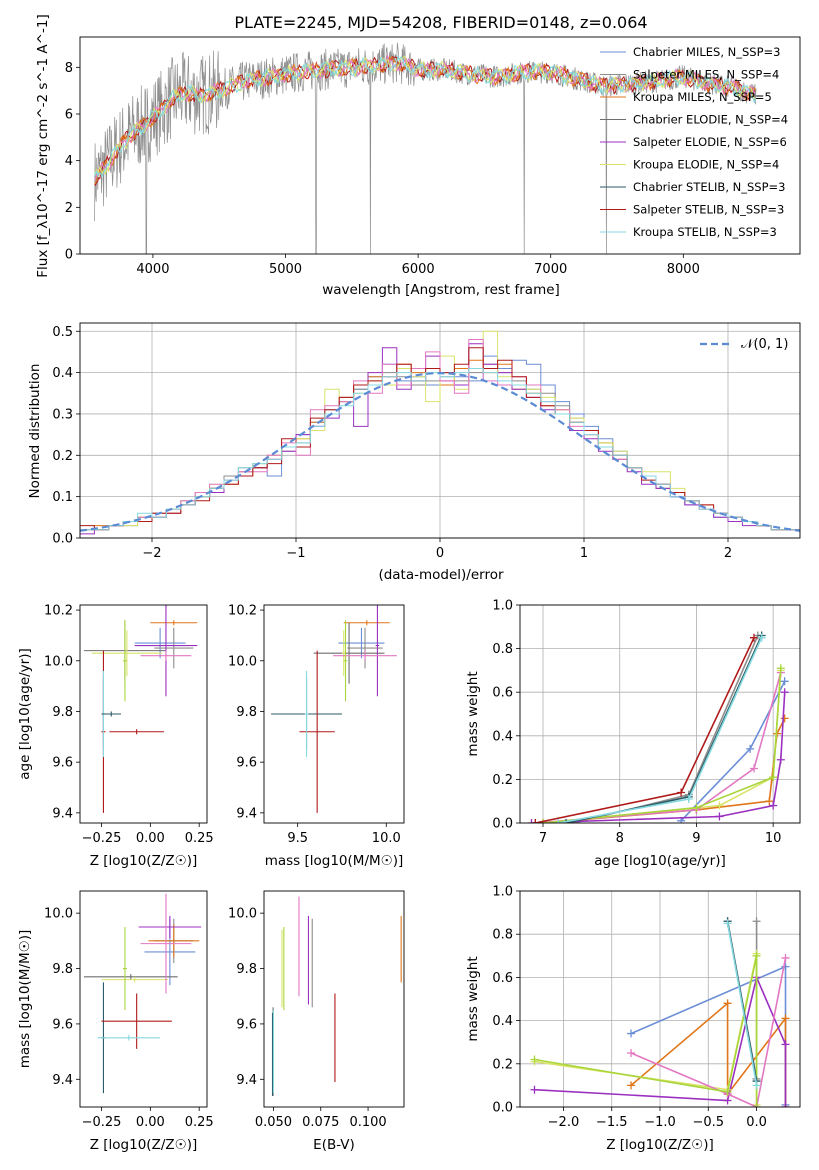  I want to click on x-axis-label: wavelength [Angstrom, rest frame], so click(441, 290).